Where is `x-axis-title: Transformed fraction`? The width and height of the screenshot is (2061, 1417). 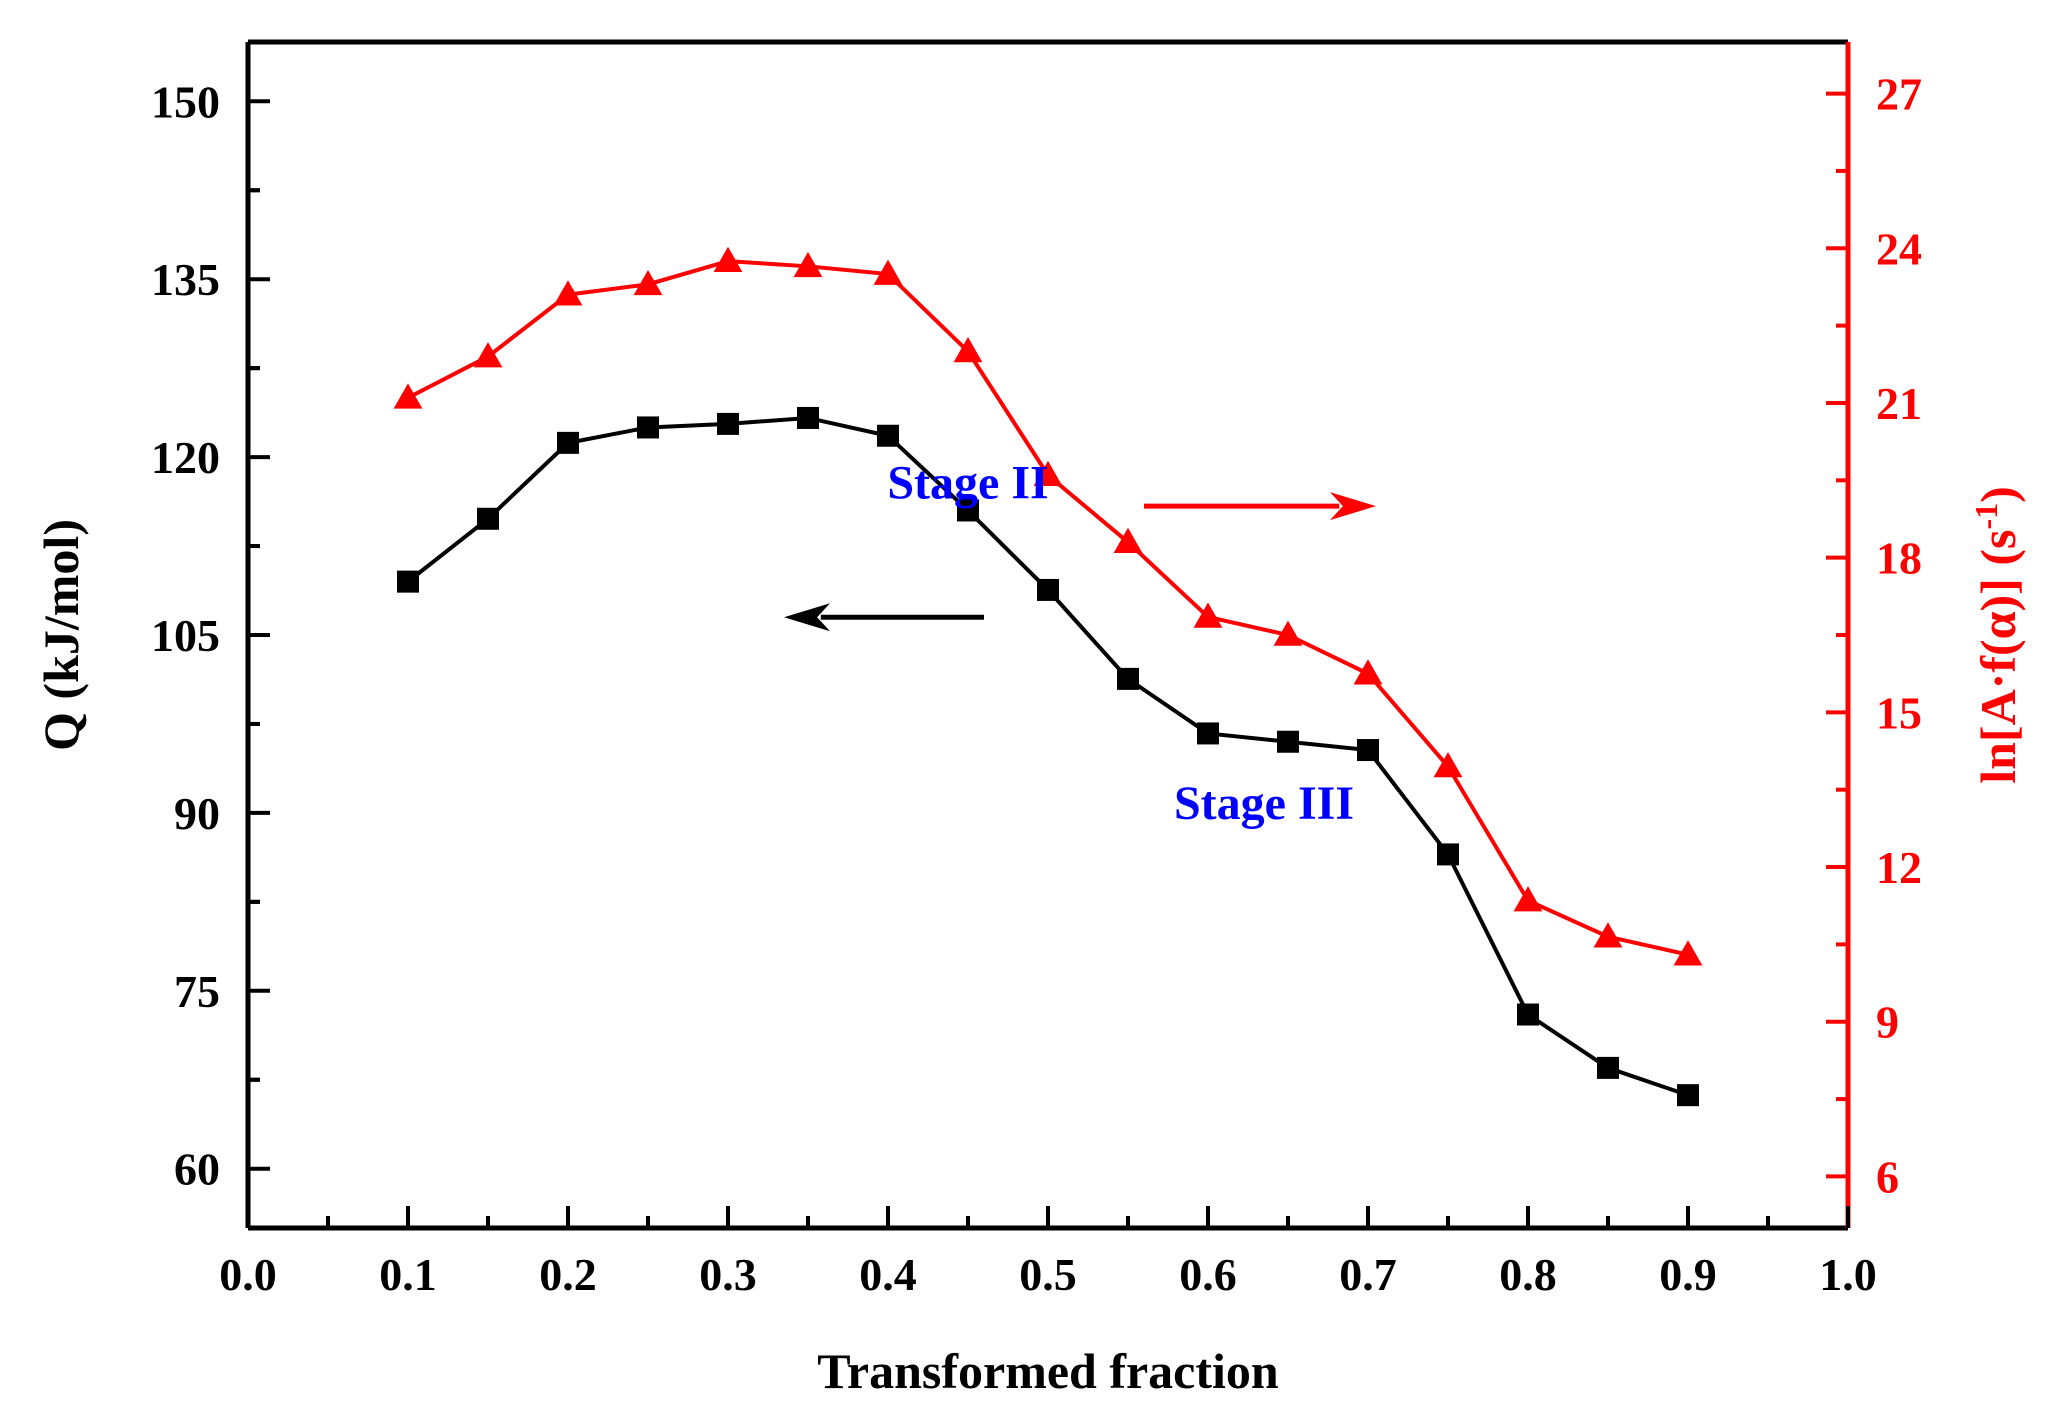
x-axis-title: Transformed fraction is located at coordinates (1048, 1371).